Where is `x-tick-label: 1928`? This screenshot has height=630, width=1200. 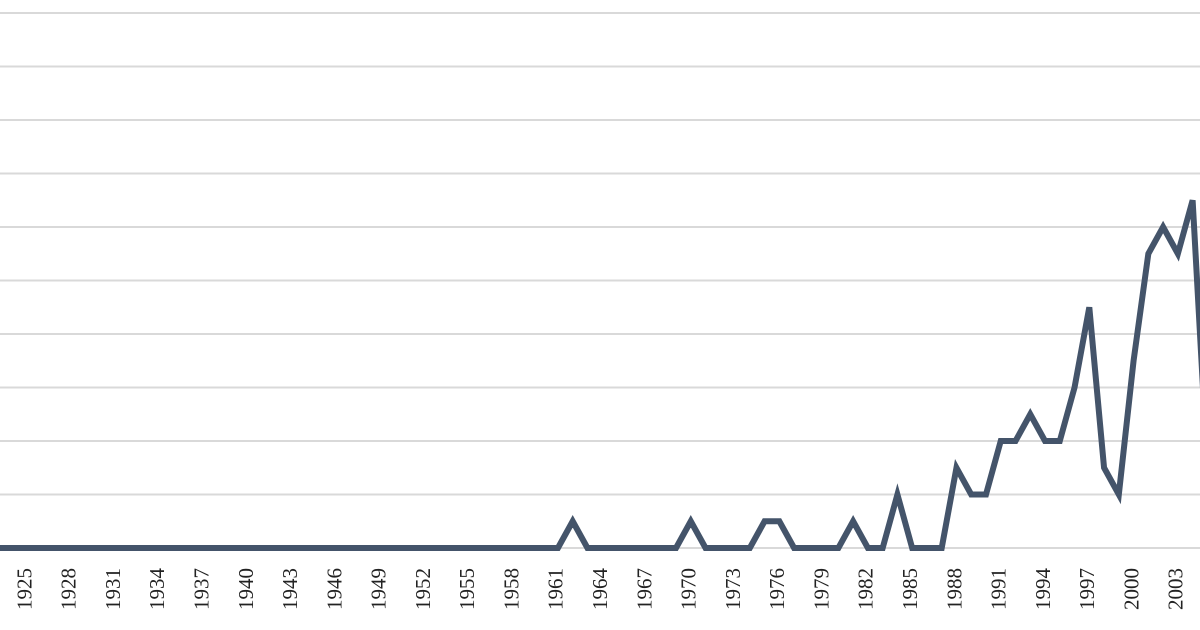 x-tick-label: 1928 is located at coordinates (69, 589).